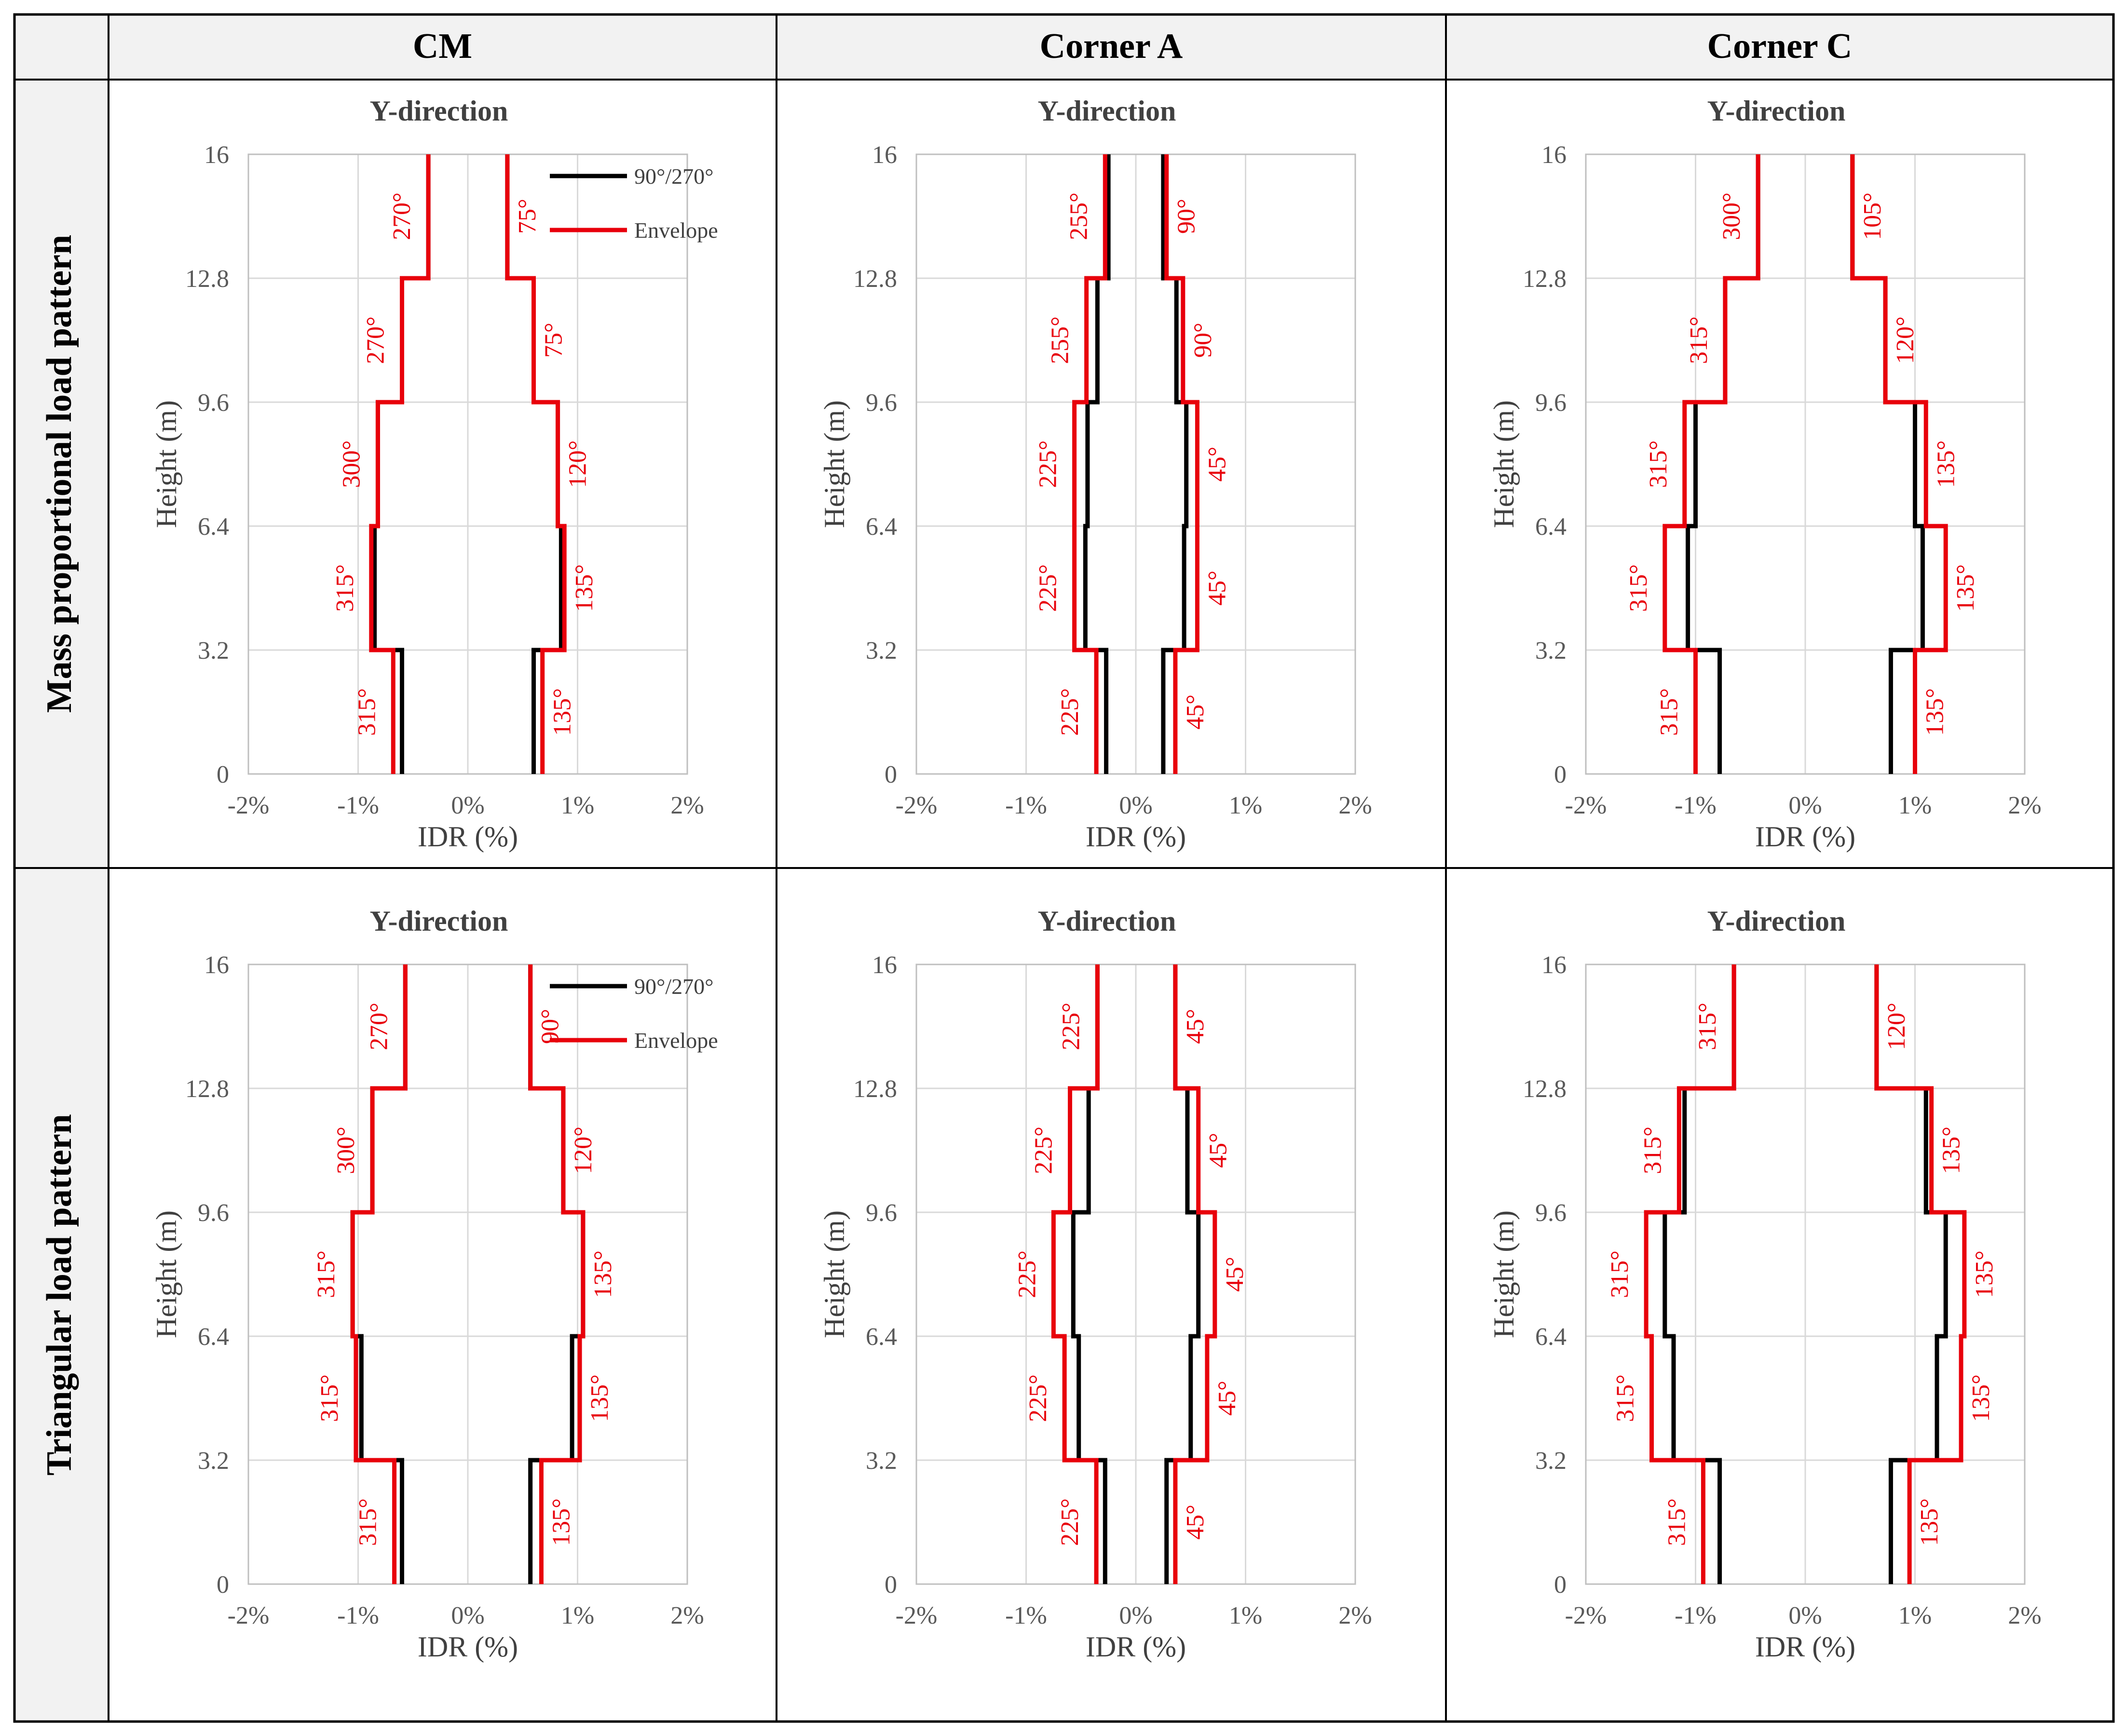 The width and height of the screenshot is (2126, 1736). Describe the element at coordinates (442, 46) in the screenshot. I see `column-header: CM` at that location.